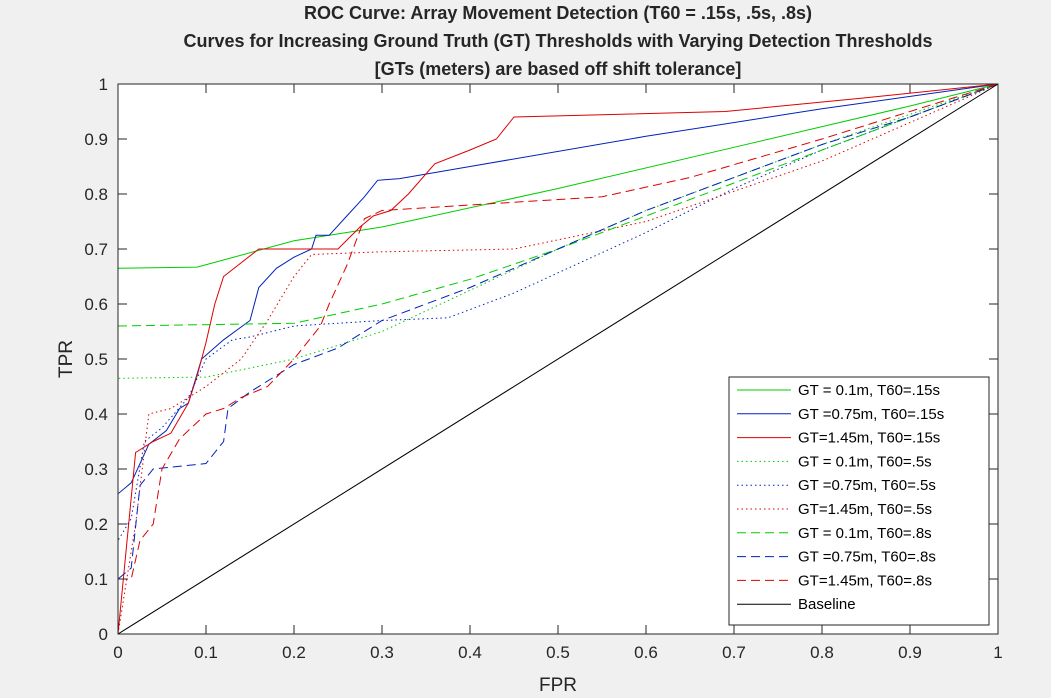 This screenshot has height=698, width=1051. I want to click on legend-label-3: GT=1.45m, T60=.15s, so click(869, 438).